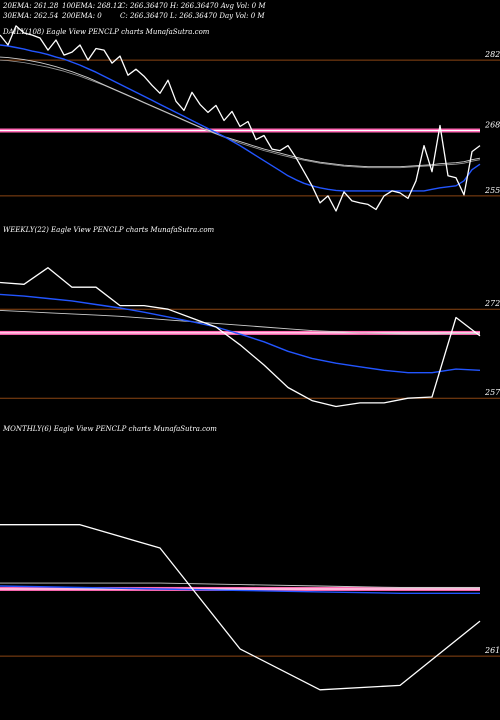 The image size is (500, 720). I want to click on weekly-tick-label-1: 257, so click(492, 392).